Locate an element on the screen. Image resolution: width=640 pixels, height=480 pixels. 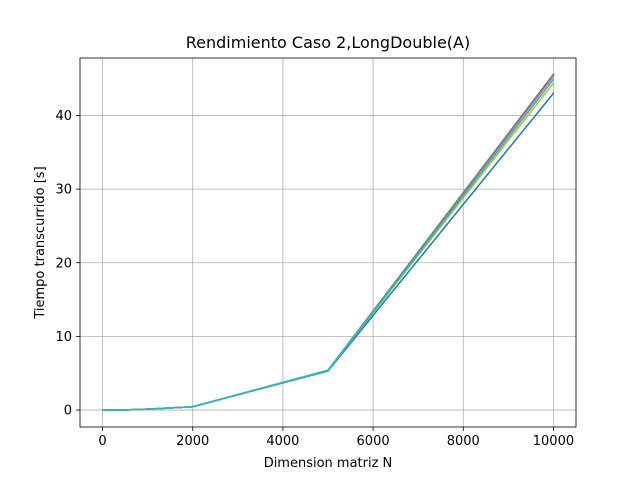
y-tick-label: 20 is located at coordinates (63, 263).